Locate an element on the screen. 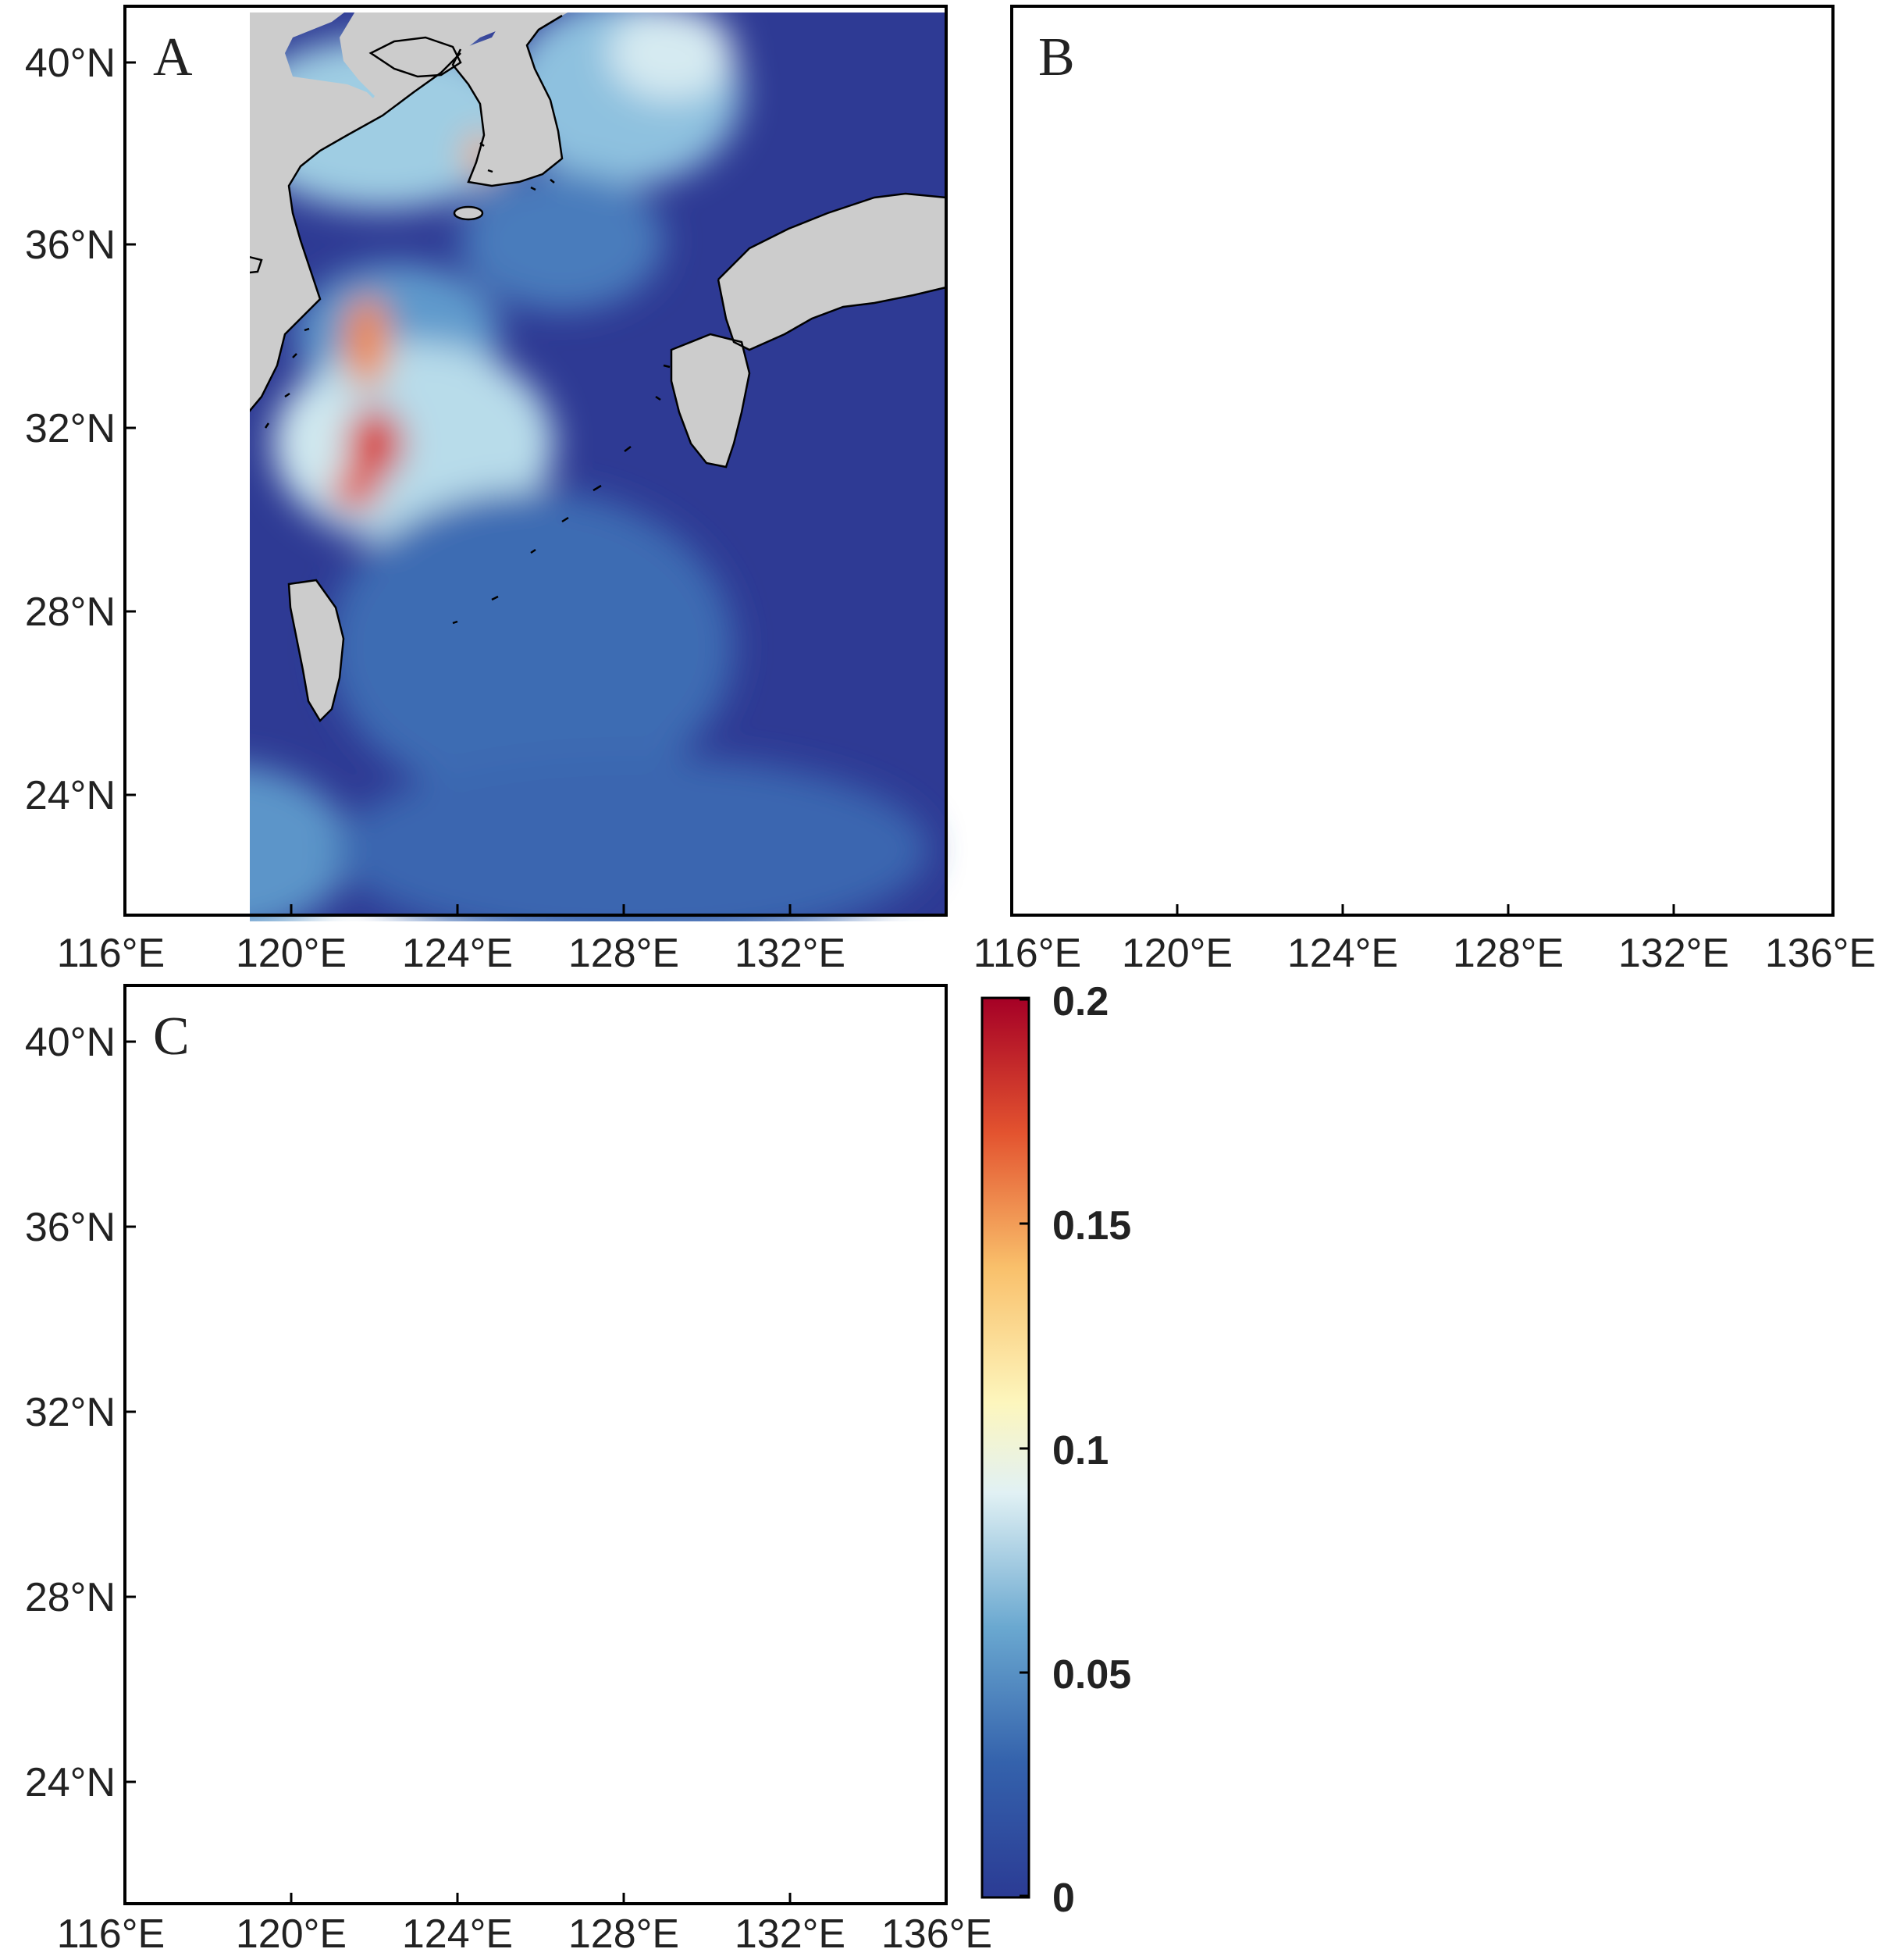 Image resolution: width=1904 pixels, height=1956 pixels. panel-a-lon-tick: 124°E is located at coordinates (457, 953).